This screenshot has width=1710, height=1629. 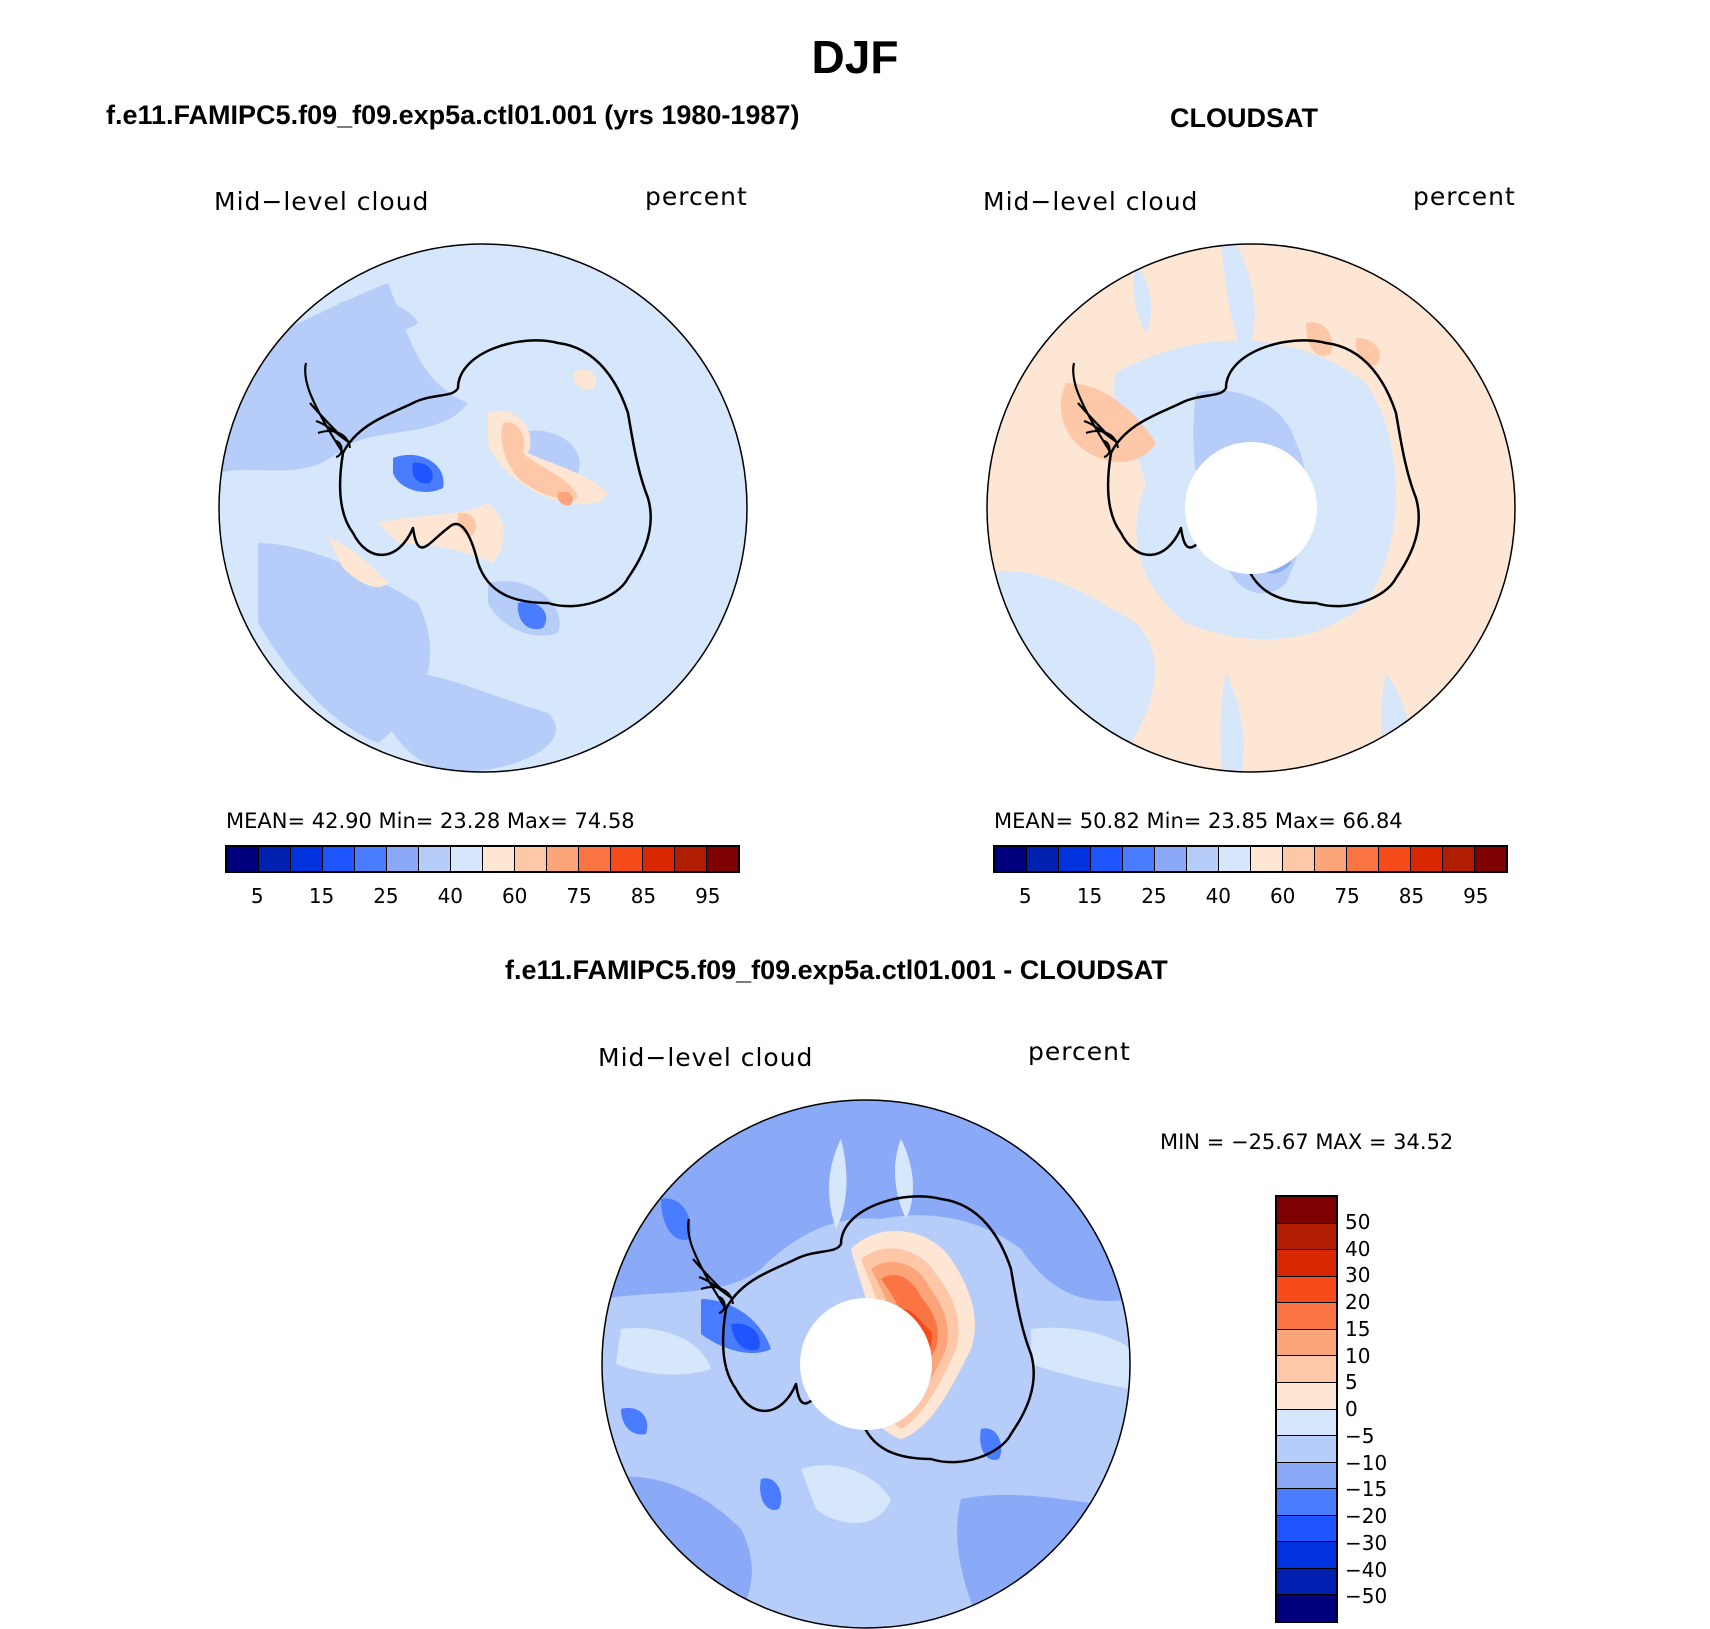 What do you see at coordinates (1358, 1275) in the screenshot?
I see `colorbar-label: 30` at bounding box center [1358, 1275].